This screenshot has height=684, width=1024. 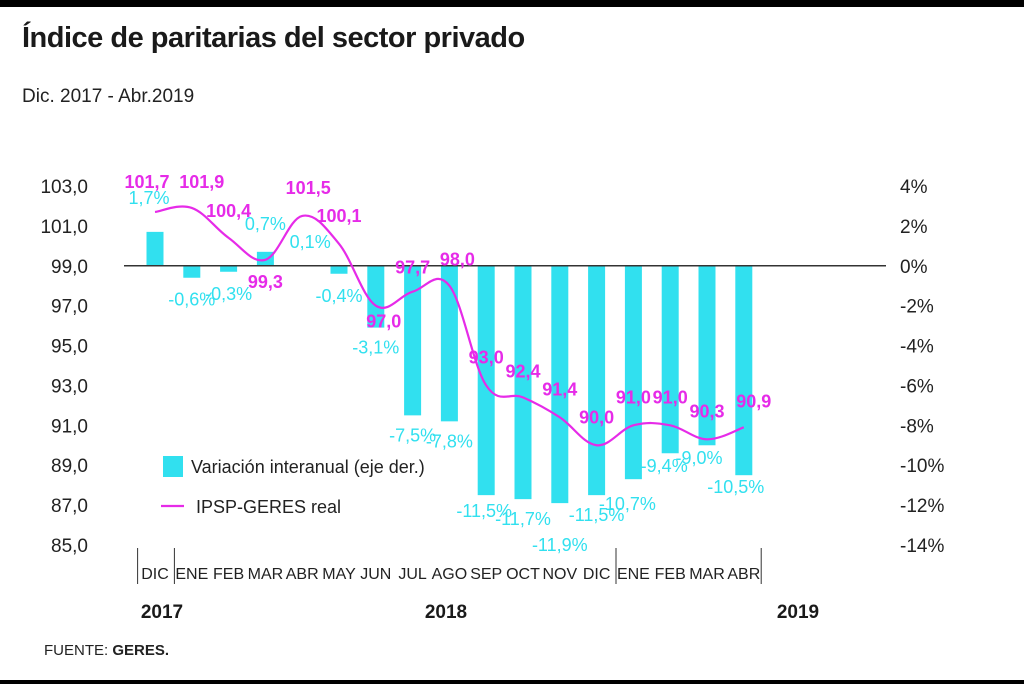 What do you see at coordinates (412, 574) in the screenshot?
I see `x-tick-label: JUL` at bounding box center [412, 574].